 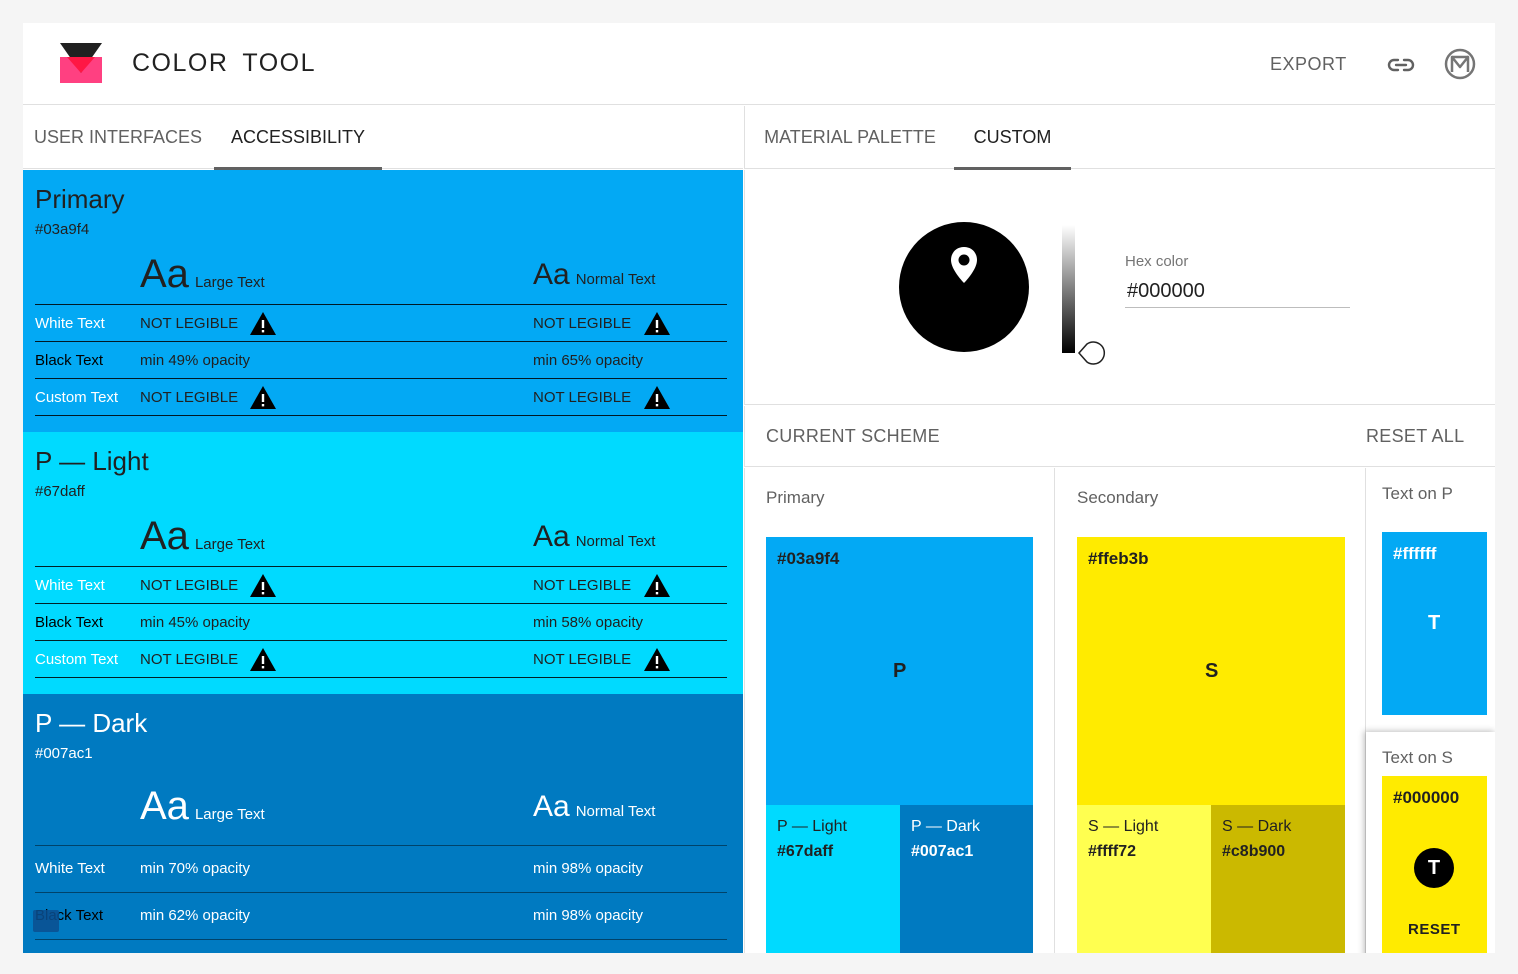 What do you see at coordinates (1415, 436) in the screenshot?
I see `reset-all-button: RESET ALL` at bounding box center [1415, 436].